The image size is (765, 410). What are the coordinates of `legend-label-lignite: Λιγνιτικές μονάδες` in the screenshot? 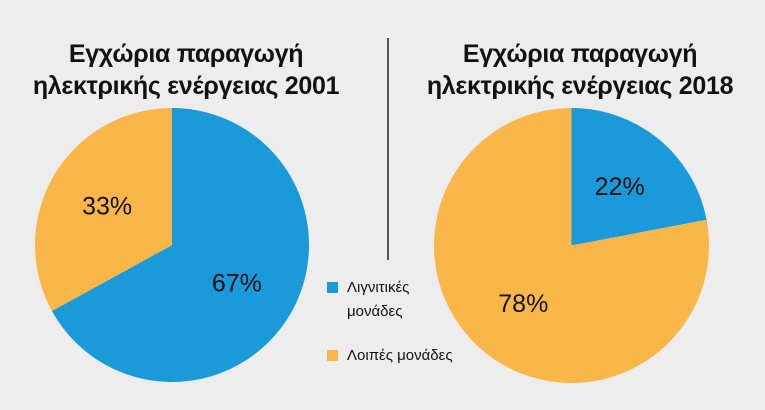 It's located at (378, 299).